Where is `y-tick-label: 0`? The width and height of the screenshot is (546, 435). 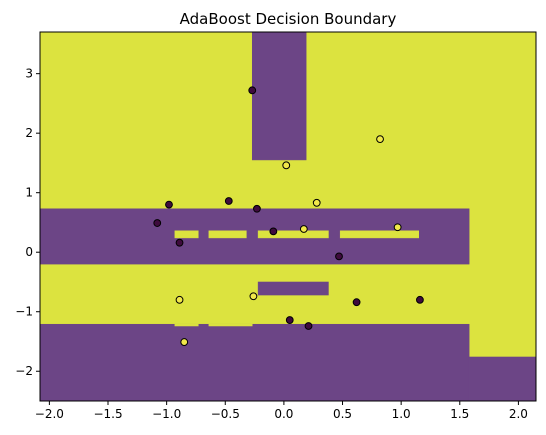 y-tick-label: 0 is located at coordinates (29, 252).